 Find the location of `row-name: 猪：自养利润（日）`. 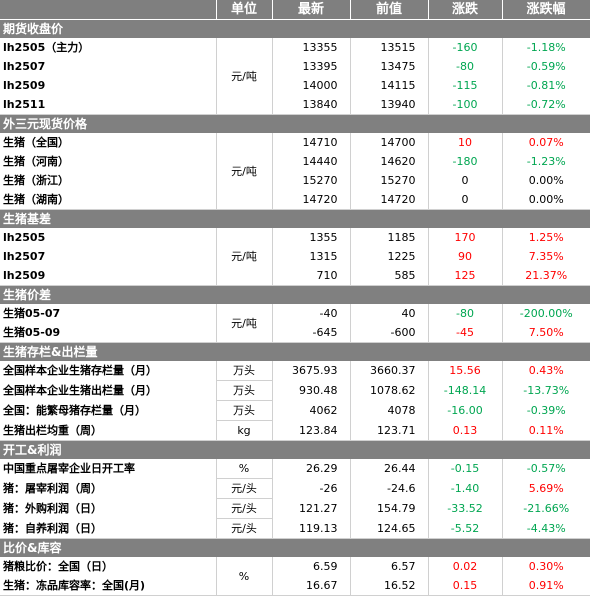

row-name: 猪：自养利润（日） is located at coordinates (108, 528).